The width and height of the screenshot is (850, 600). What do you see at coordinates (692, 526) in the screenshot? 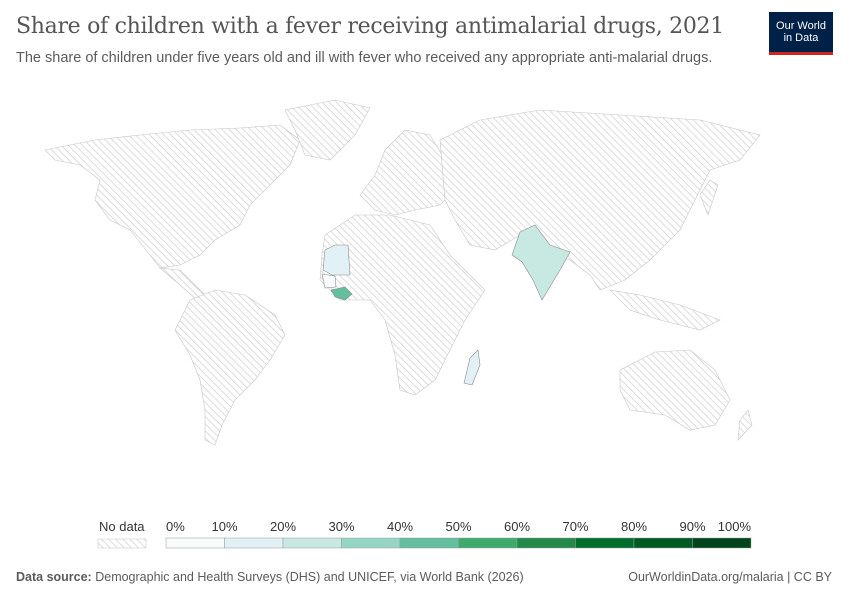
I see `legend-tick-label: 90%` at bounding box center [692, 526].